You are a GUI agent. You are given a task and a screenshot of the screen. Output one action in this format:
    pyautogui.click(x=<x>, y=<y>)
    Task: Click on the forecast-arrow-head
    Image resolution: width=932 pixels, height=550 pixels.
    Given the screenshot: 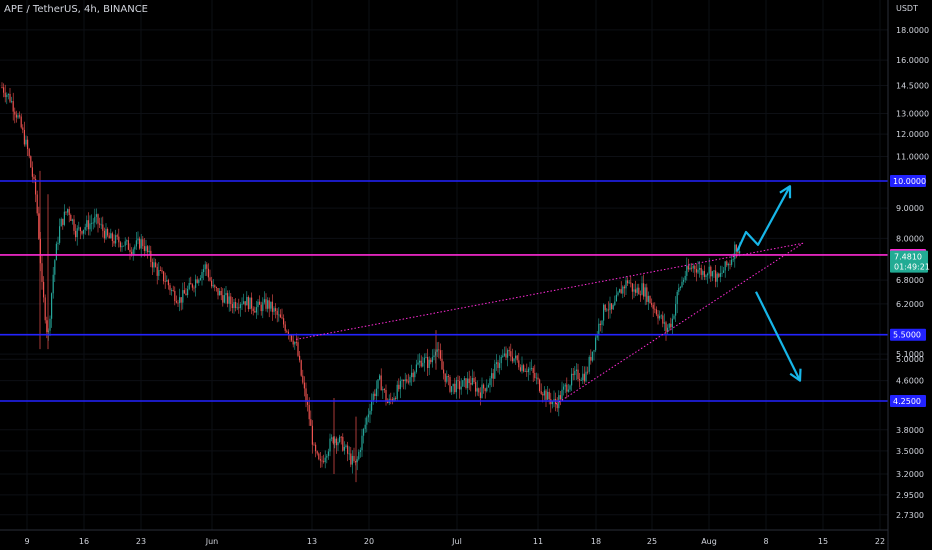 What is the action you would take?
    pyautogui.click(x=785, y=192)
    